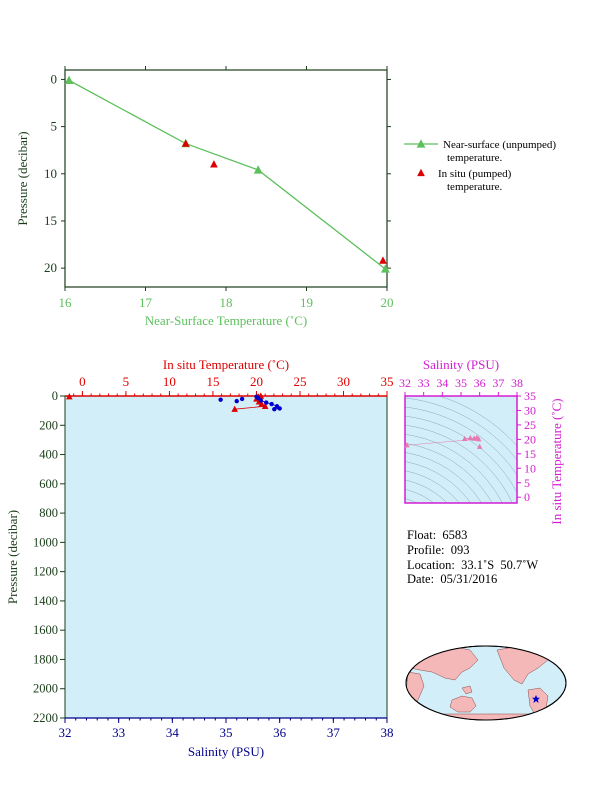 Image resolution: width=612 pixels, height=797 pixels. I want to click on profile-y-tick-label: 1600, so click(45, 630).